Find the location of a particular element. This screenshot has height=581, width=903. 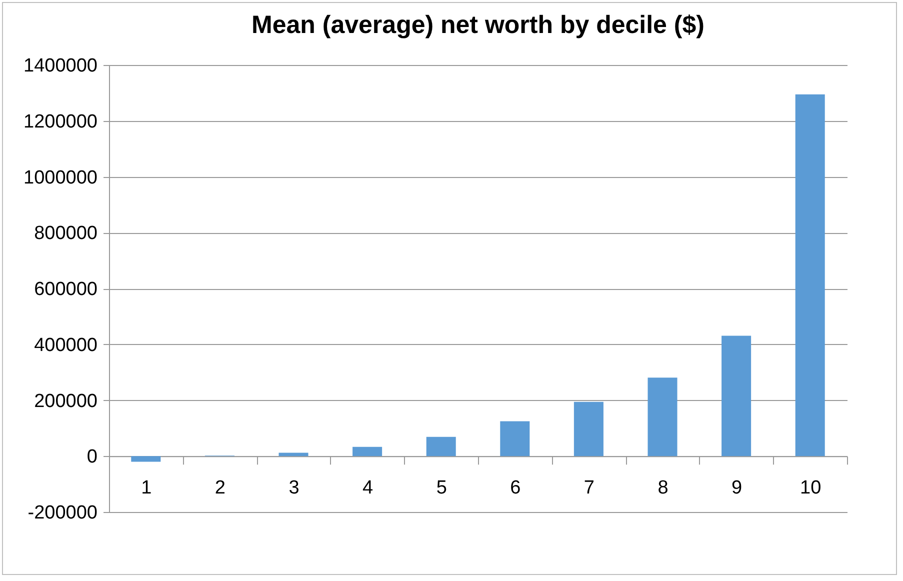

x-tick-label: 9 is located at coordinates (737, 488).